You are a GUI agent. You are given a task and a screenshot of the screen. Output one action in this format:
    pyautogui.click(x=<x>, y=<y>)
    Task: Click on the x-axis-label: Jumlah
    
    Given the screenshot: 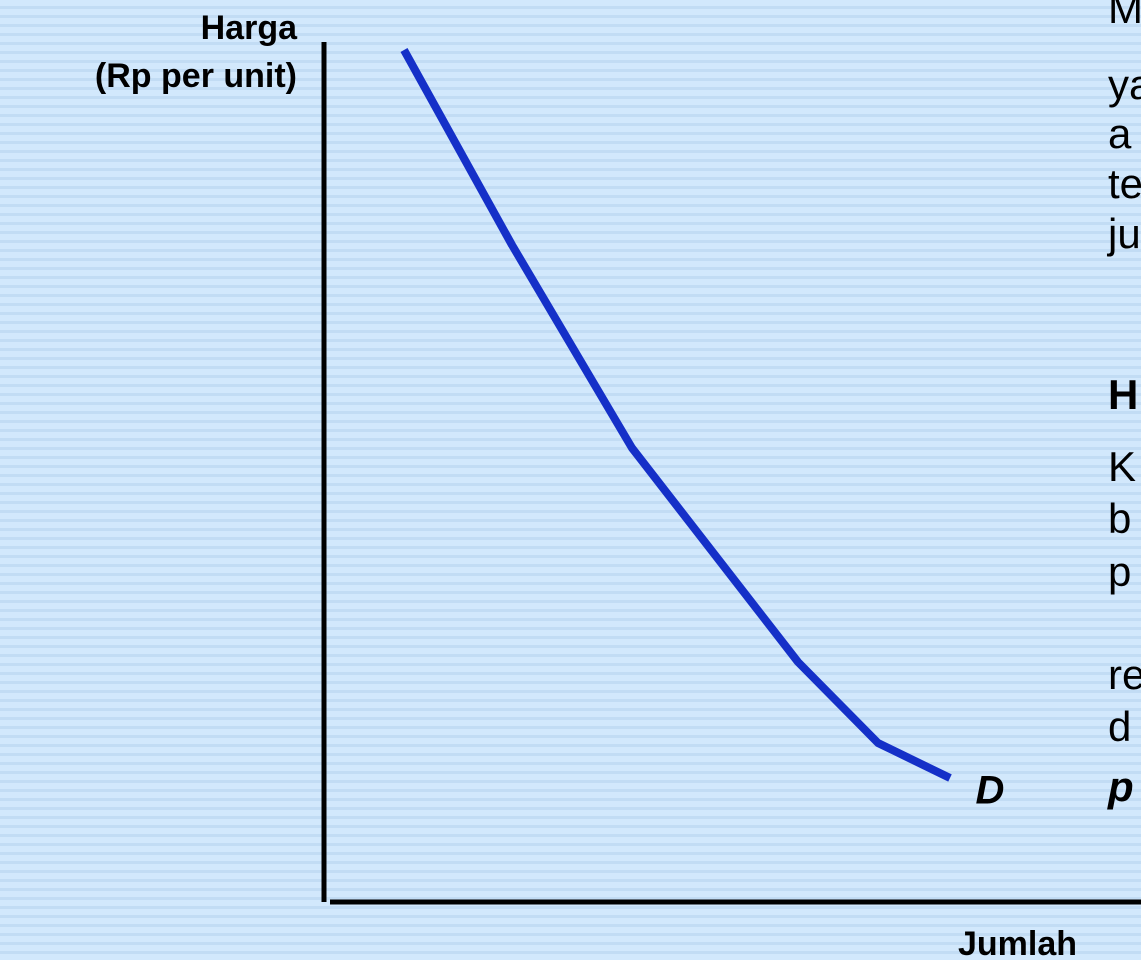 What is the action you would take?
    pyautogui.click(x=1017, y=942)
    